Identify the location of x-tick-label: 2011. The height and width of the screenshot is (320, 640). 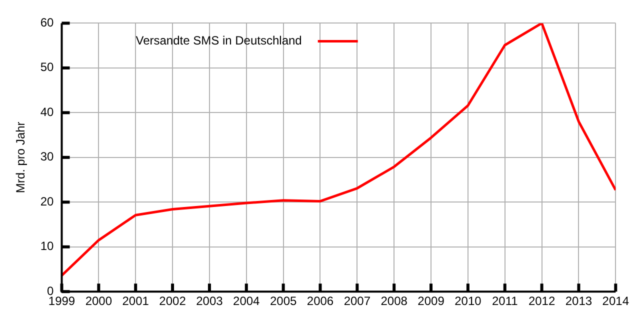
(505, 301).